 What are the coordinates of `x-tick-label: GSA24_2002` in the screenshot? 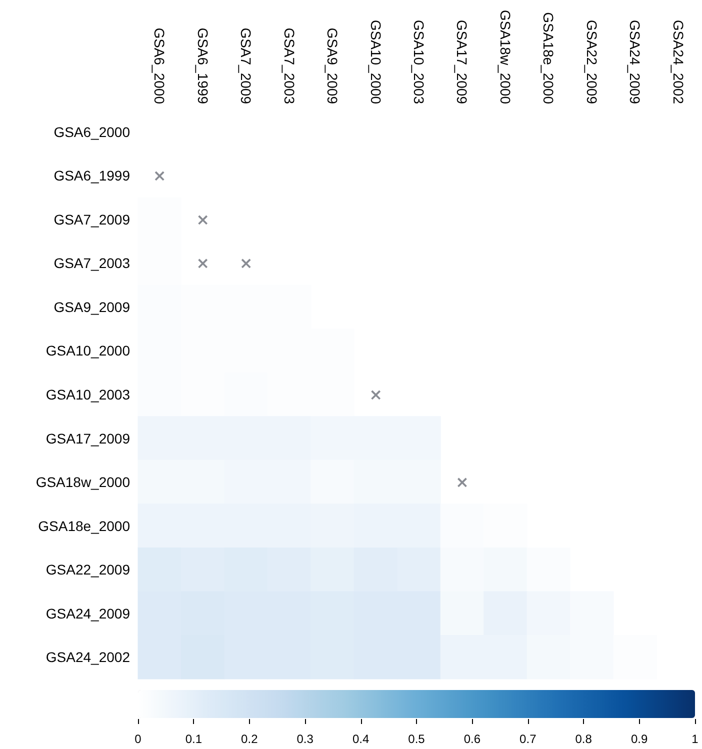 It's located at (678, 62).